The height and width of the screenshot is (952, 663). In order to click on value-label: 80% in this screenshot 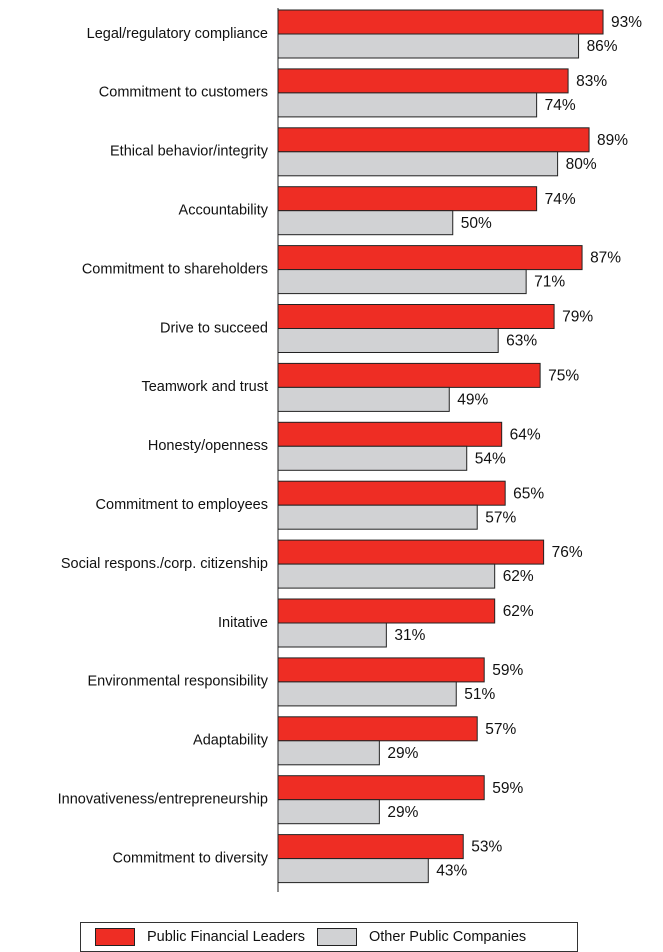, I will do `click(581, 164)`.